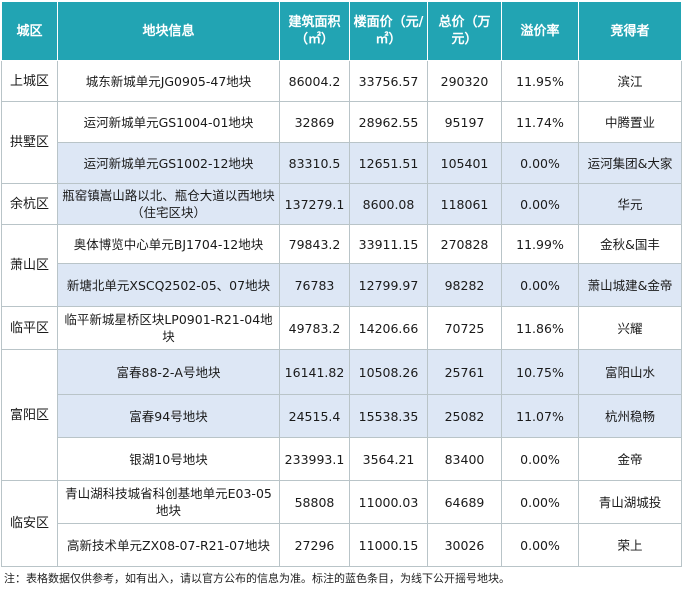  What do you see at coordinates (314, 244) in the screenshot?
I see `area-cell: 79843.2` at bounding box center [314, 244].